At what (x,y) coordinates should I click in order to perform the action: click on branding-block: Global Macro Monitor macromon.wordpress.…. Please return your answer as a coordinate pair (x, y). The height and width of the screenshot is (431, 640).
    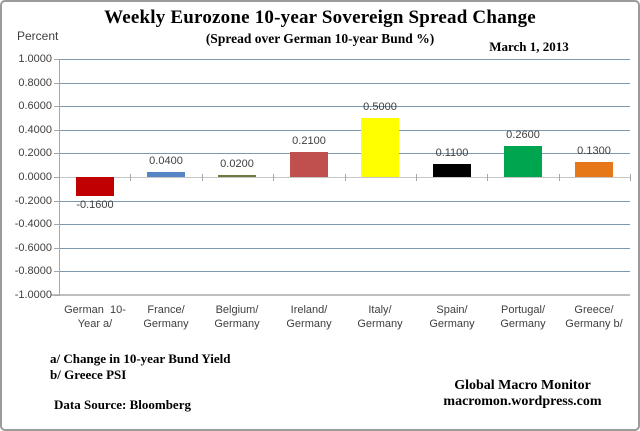
    Looking at the image, I should click on (522, 394).